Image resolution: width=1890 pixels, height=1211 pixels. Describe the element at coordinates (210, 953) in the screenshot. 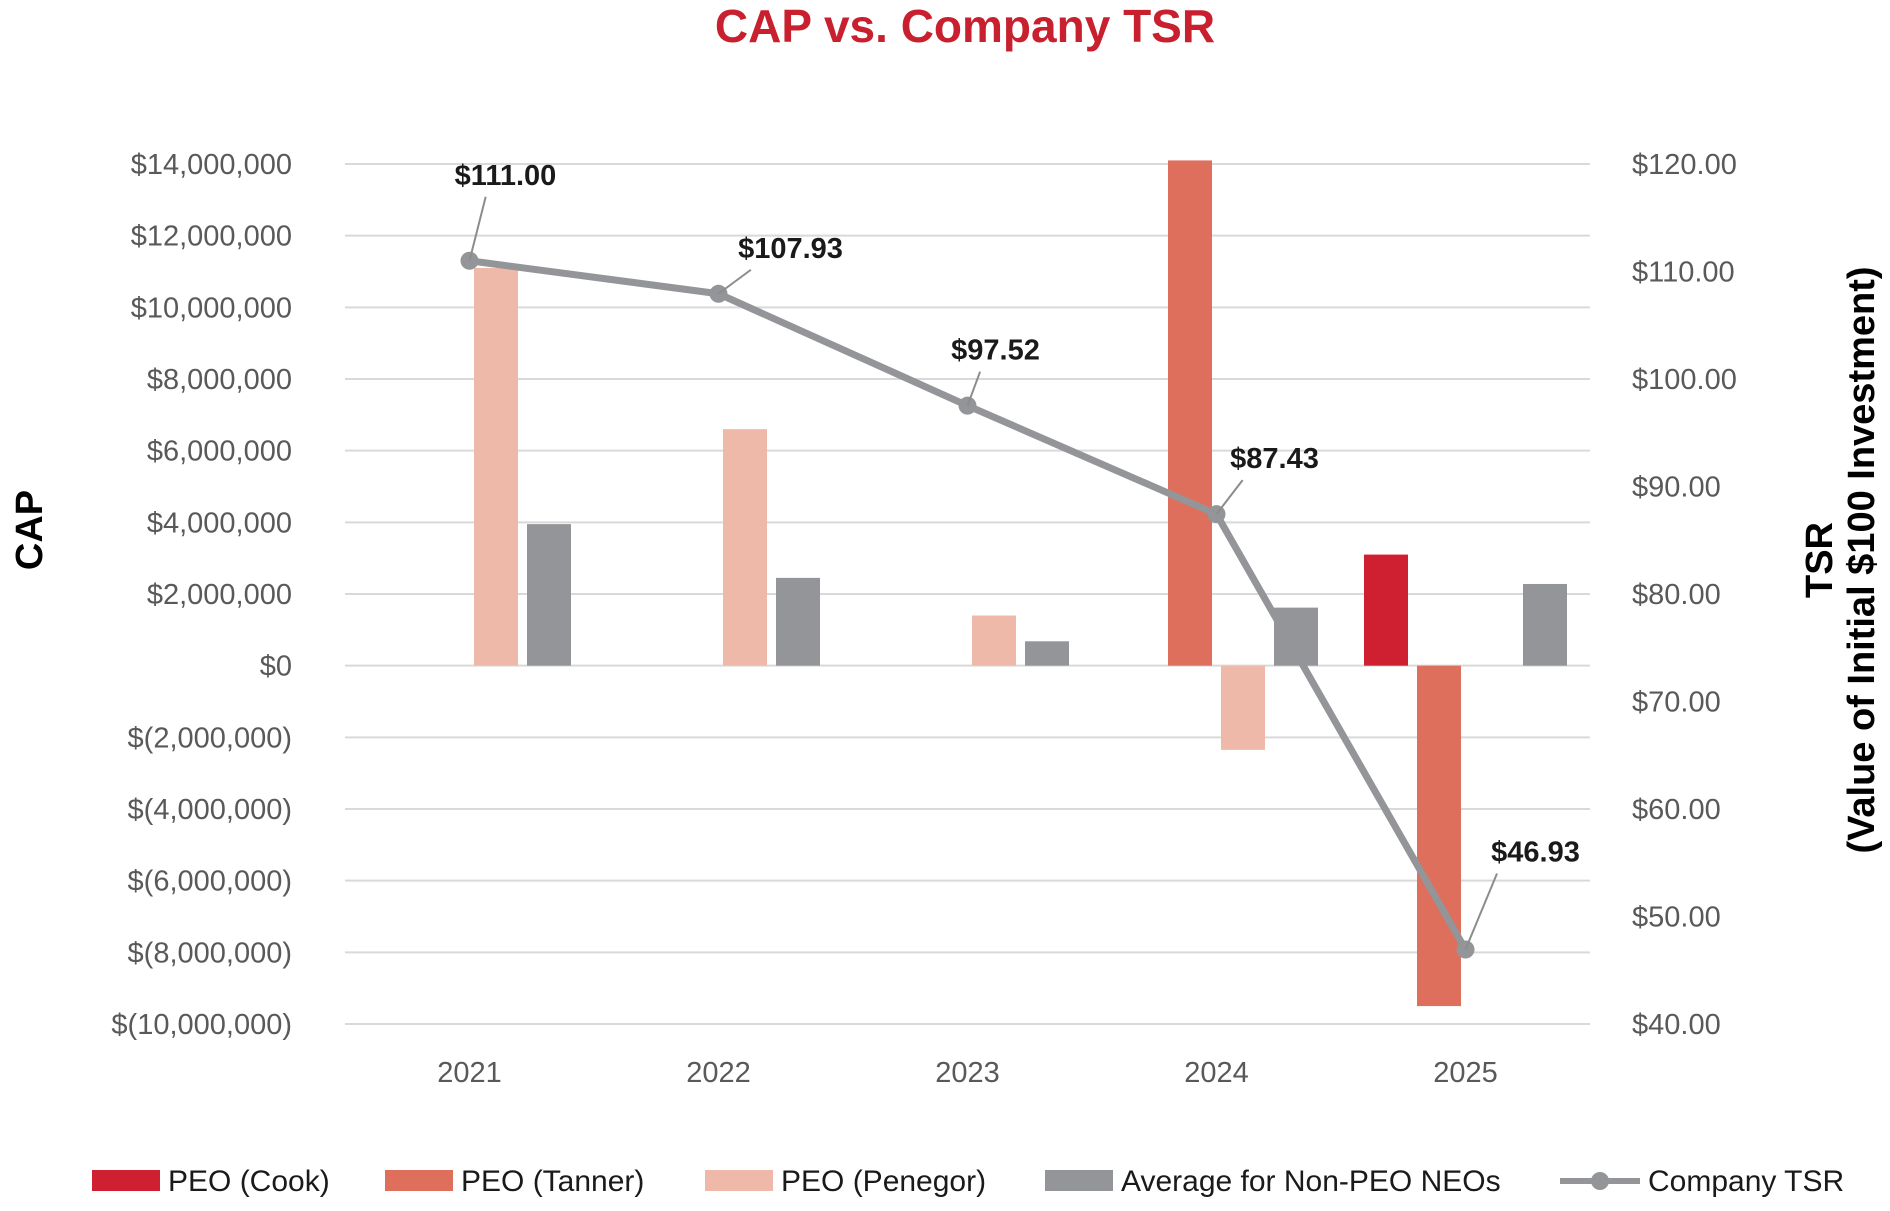

I see `left-tick-label: $(8,000,000)` at that location.